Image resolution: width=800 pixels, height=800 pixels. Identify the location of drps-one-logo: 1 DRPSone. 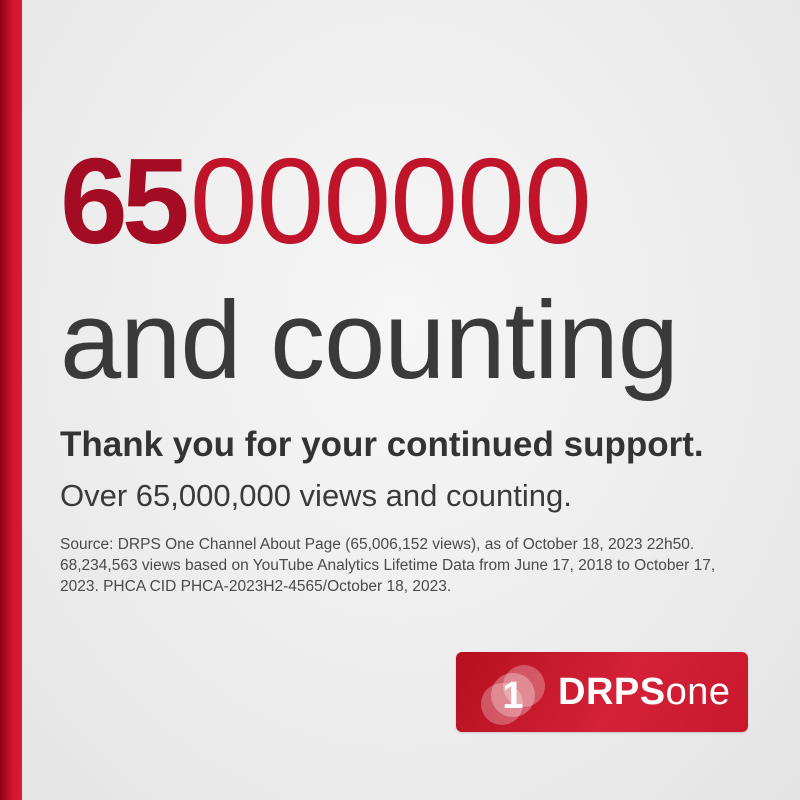
(602, 692).